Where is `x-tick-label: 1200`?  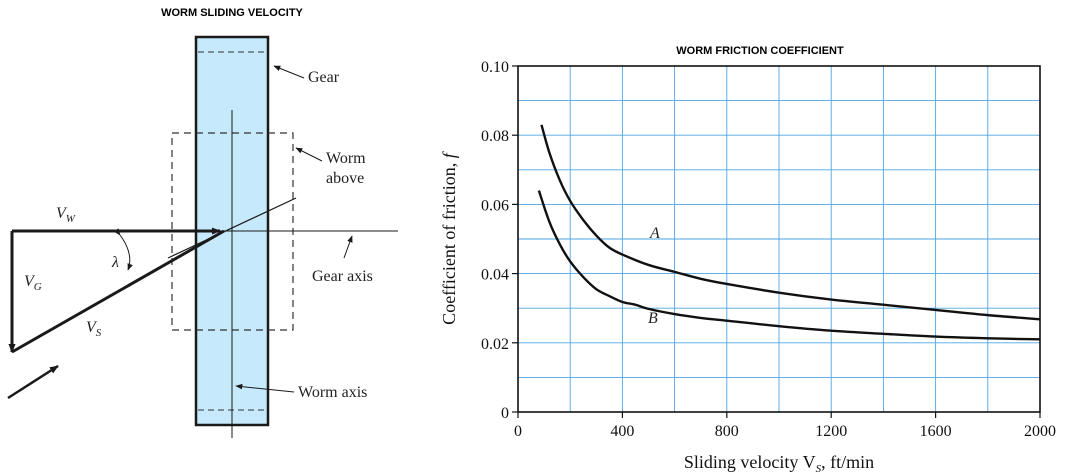
x-tick-label: 1200 is located at coordinates (831, 431).